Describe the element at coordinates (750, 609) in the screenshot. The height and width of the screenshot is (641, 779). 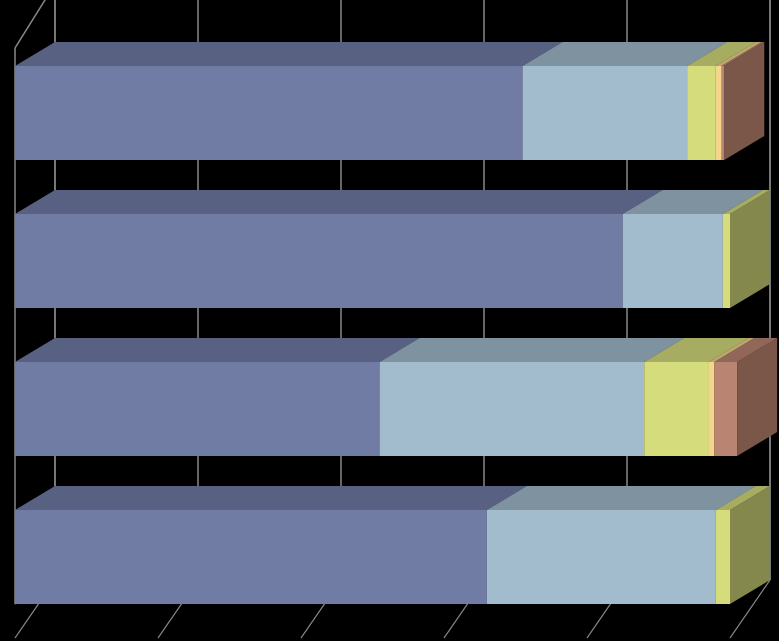
I see `floor-gridline` at that location.